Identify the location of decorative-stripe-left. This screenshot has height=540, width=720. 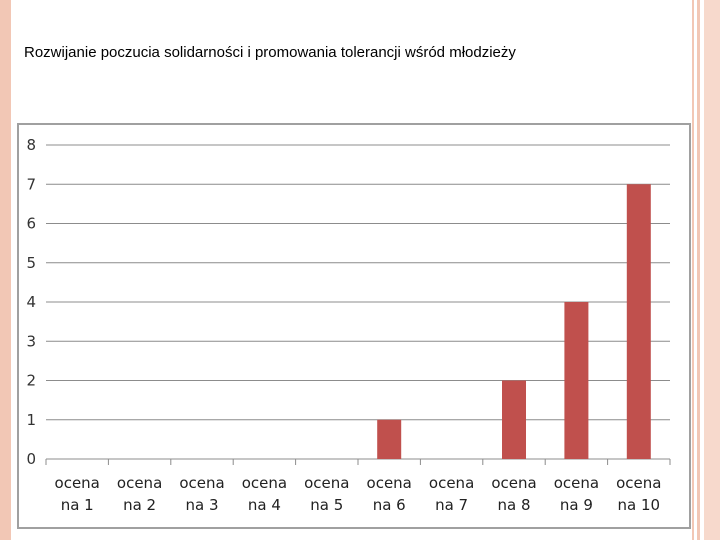
(5, 270).